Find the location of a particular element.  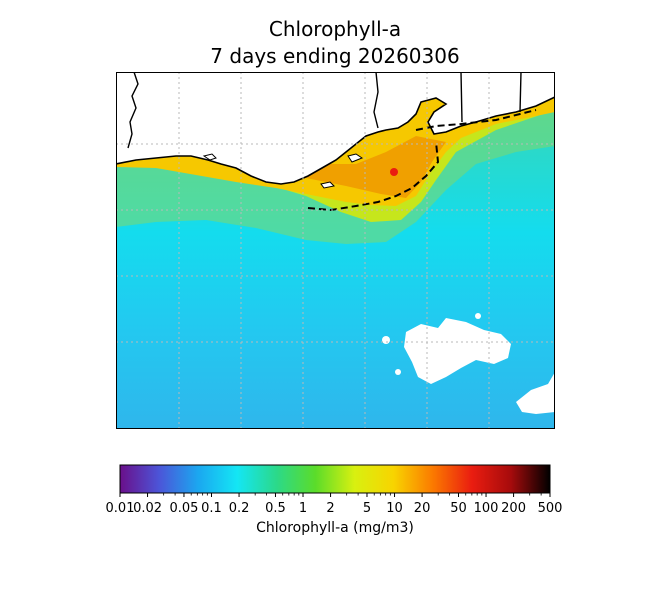

colorbar-tick-label: 50 is located at coordinates (458, 508).